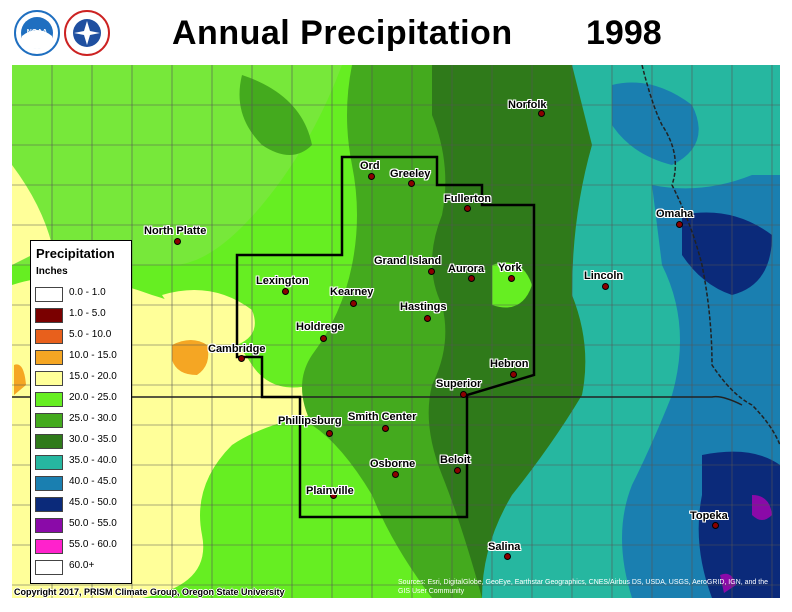  Describe the element at coordinates (87, 33) in the screenshot. I see `nws-logo` at that location.